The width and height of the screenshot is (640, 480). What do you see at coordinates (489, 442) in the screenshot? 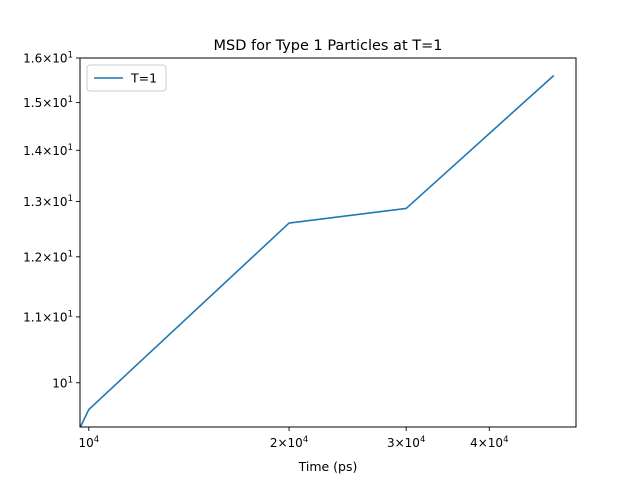
I see `x-tick-label: 4×104` at bounding box center [489, 442].